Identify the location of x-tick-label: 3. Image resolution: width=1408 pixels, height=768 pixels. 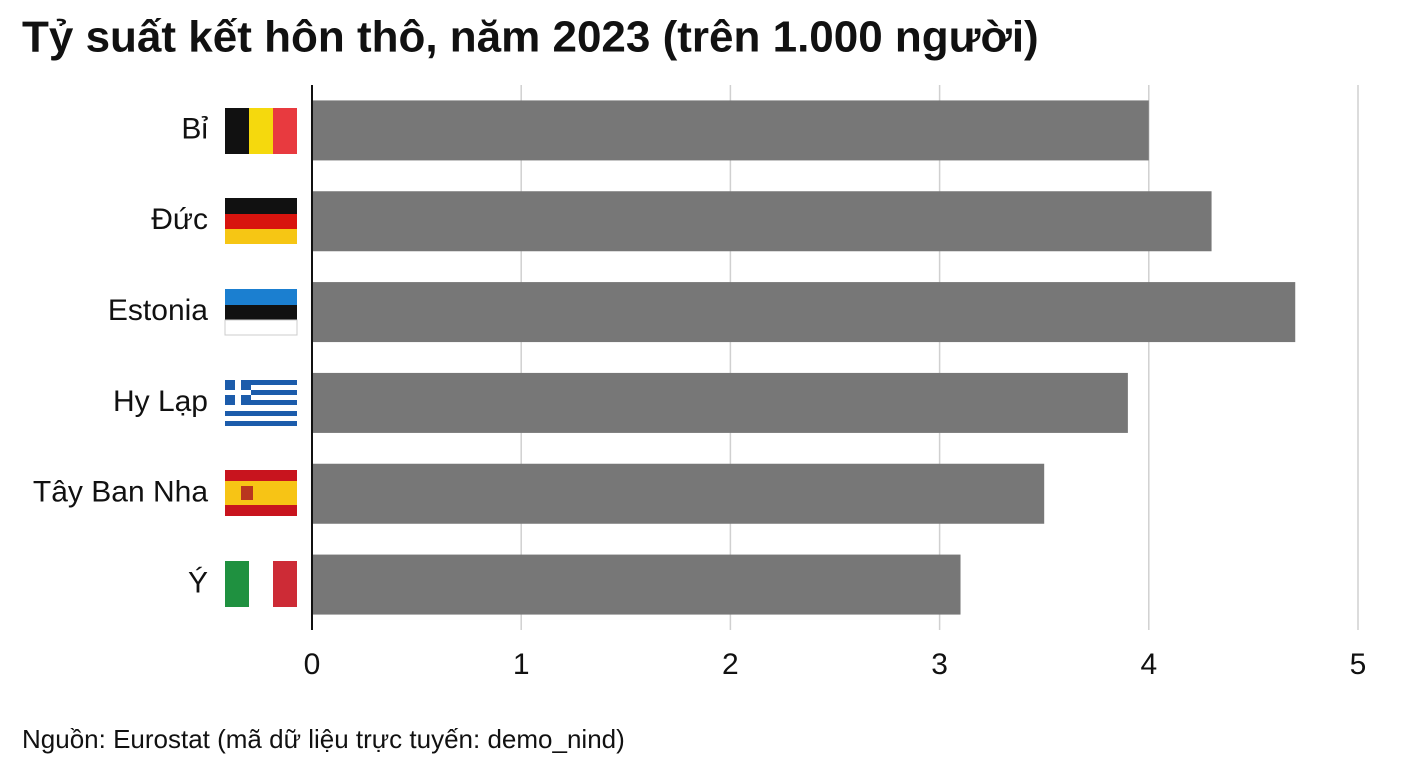
(939, 664).